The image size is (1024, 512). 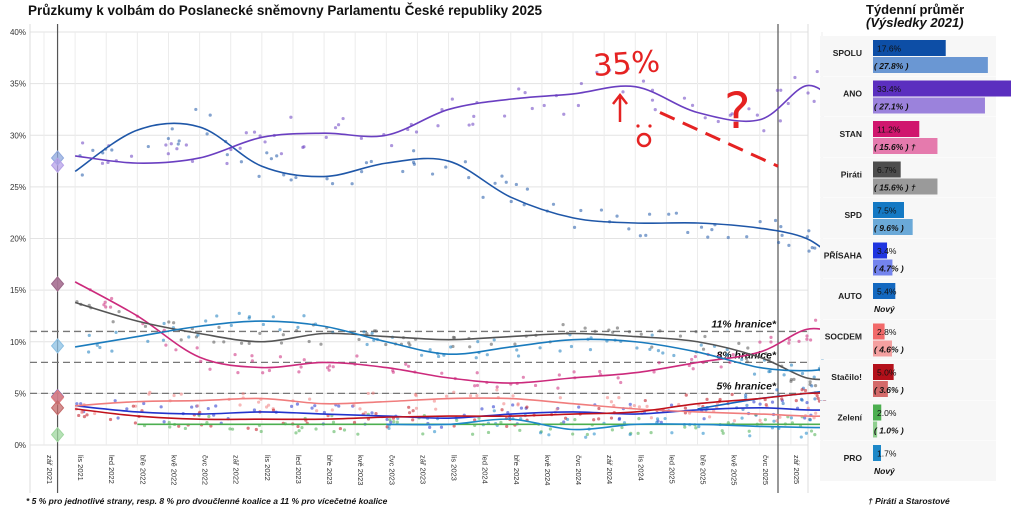 What do you see at coordinates (885, 309) in the screenshot?
I see `election-result-value: Nový` at bounding box center [885, 309].